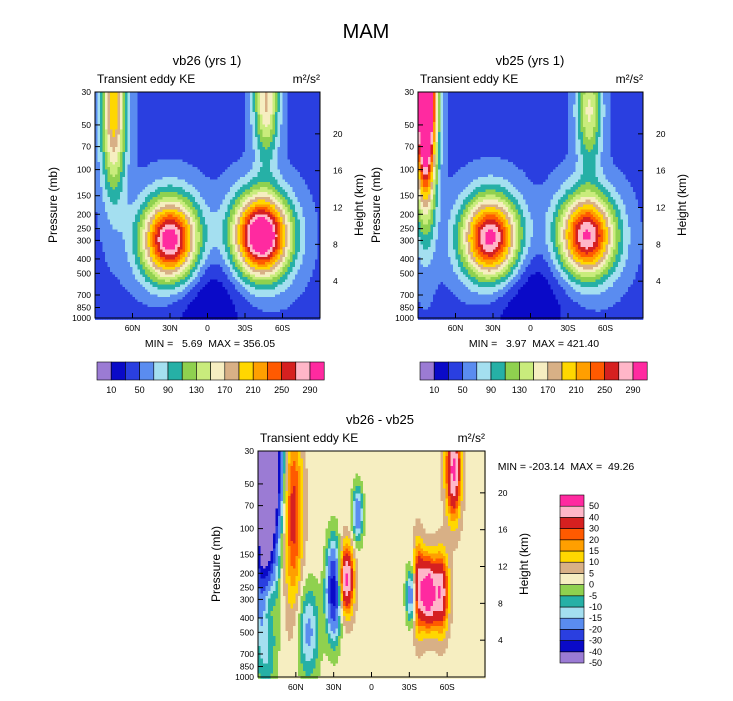  What do you see at coordinates (146, 79) in the screenshot?
I see `panel-subtitle: Transient eddy KE` at bounding box center [146, 79].